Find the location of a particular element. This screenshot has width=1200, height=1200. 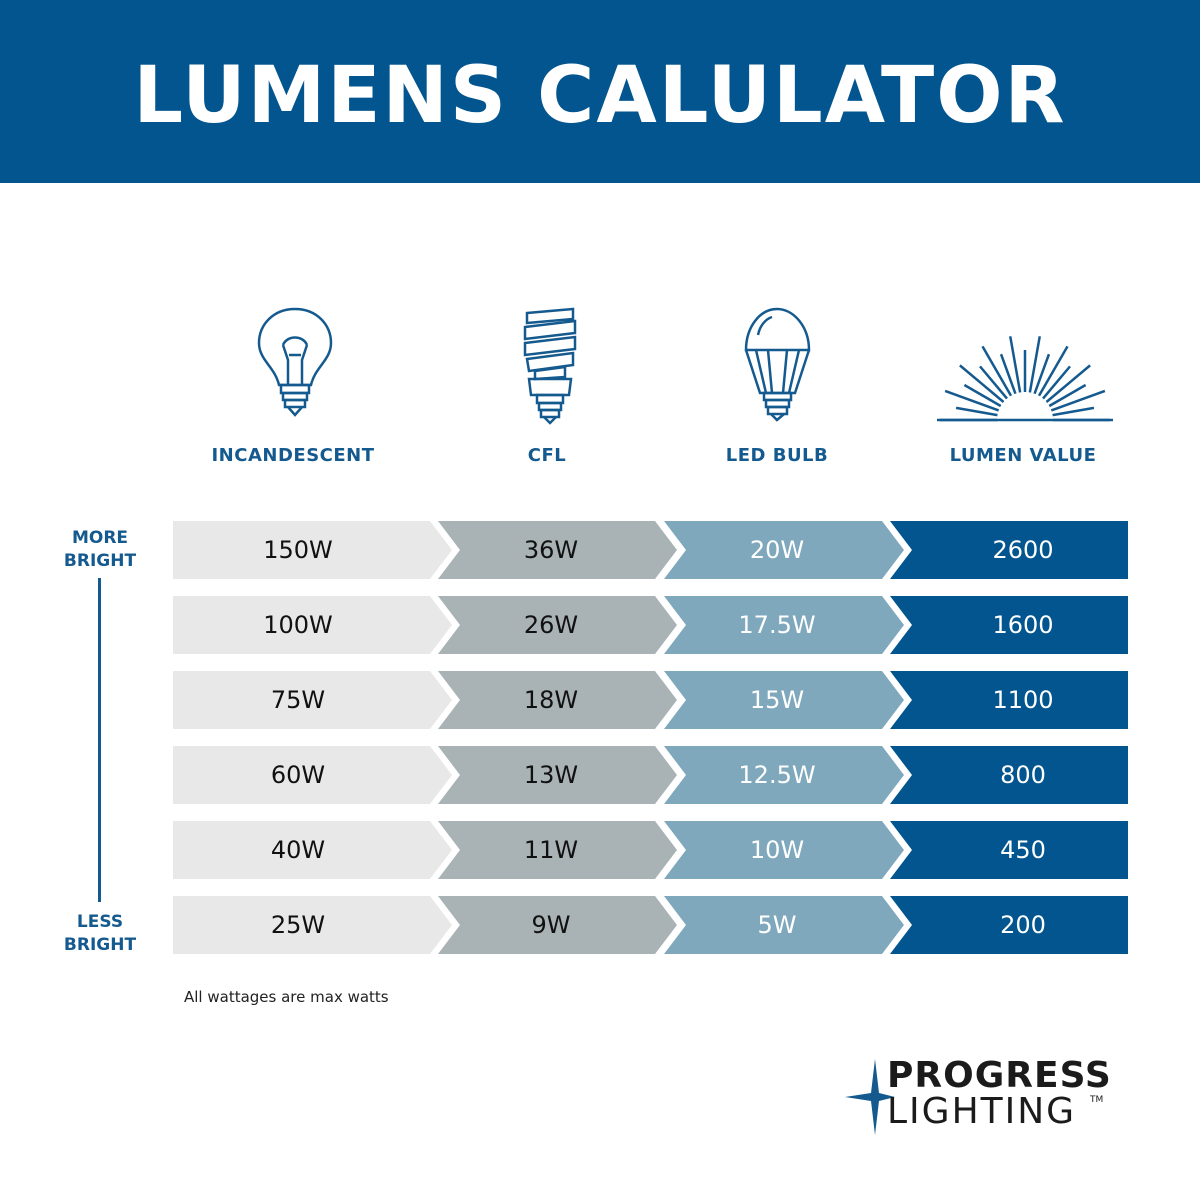

led-value: 5W is located at coordinates (777, 925).